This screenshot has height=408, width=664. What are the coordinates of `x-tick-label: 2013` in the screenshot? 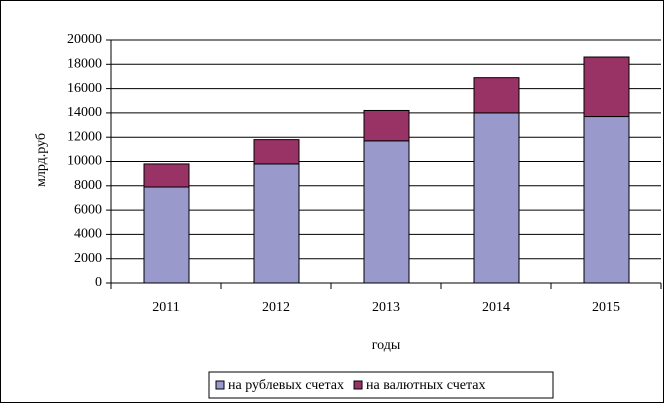 It's located at (386, 307).